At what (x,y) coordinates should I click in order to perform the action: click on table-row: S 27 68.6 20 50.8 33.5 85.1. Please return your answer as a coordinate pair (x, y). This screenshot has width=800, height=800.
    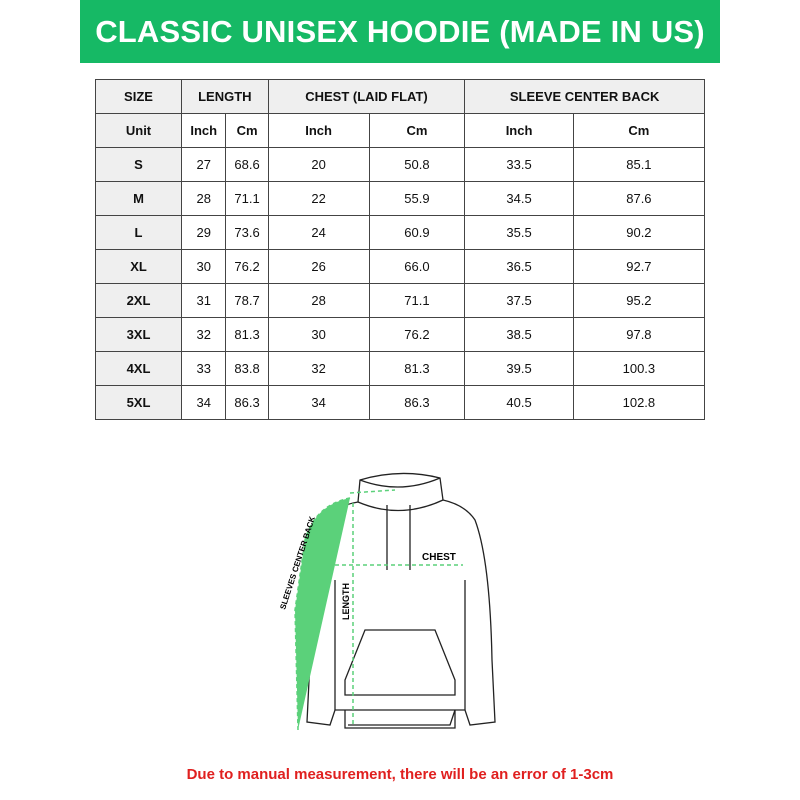
    Looking at the image, I should click on (400, 164).